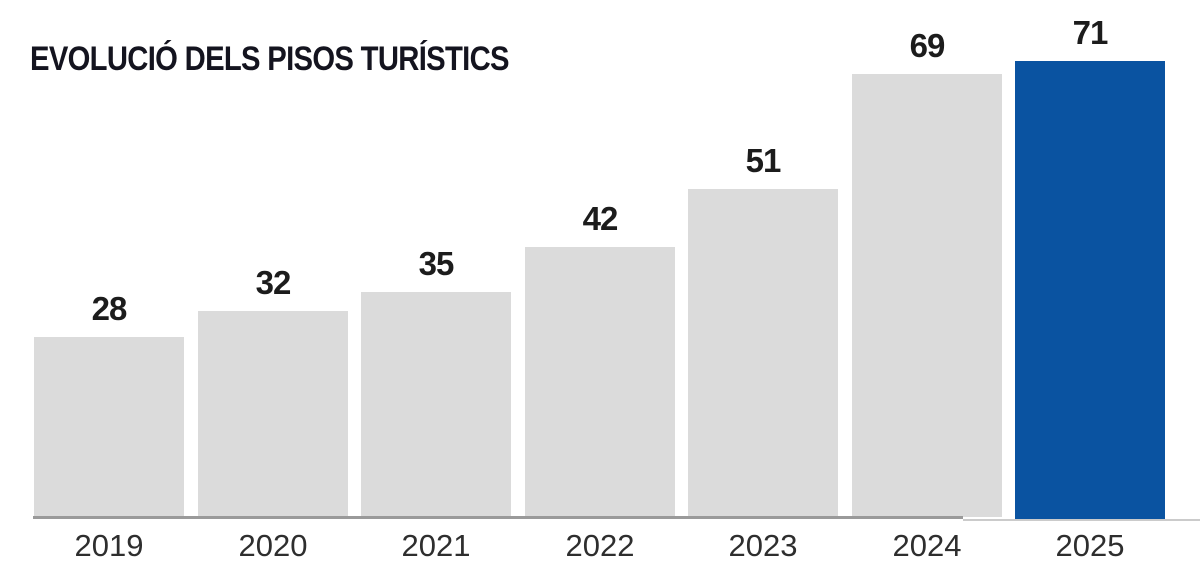 The width and height of the screenshot is (1200, 586). I want to click on bar-2023, so click(763, 353).